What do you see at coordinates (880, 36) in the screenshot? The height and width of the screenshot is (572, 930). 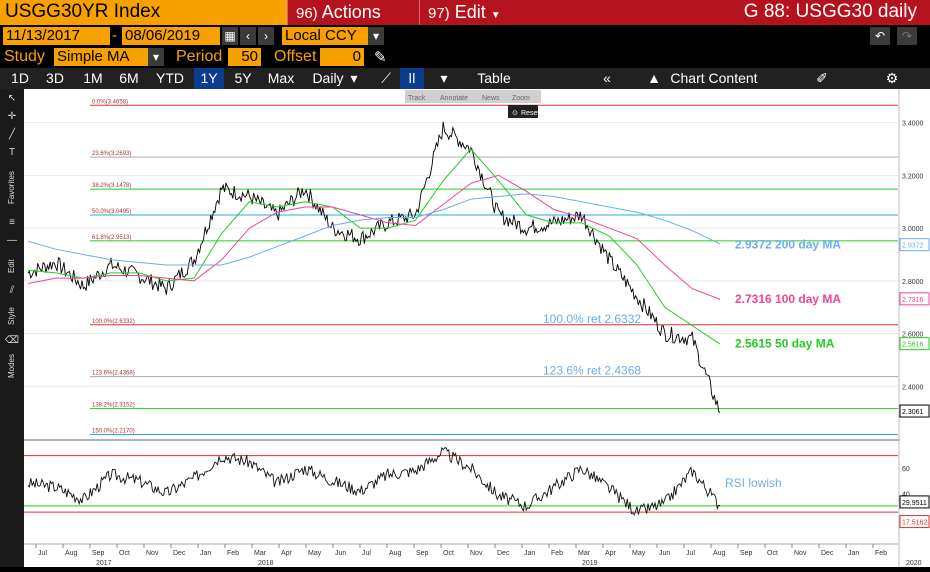 I see `undo-icon: ↶` at bounding box center [880, 36].